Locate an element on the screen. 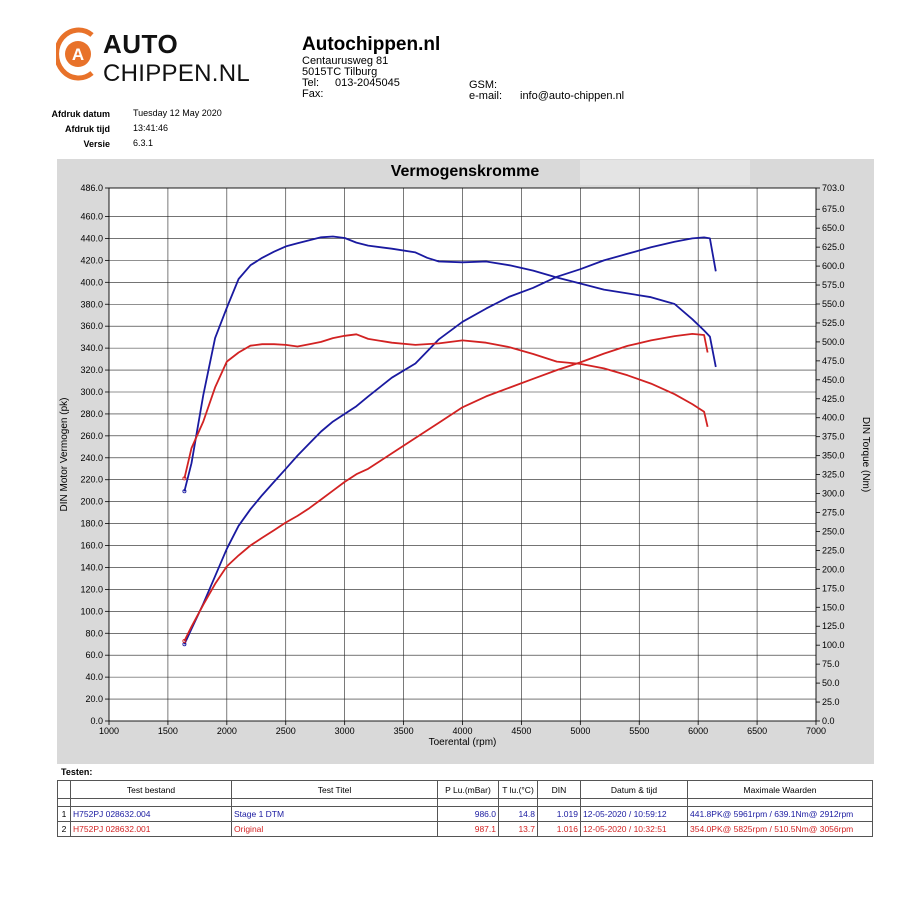 This screenshot has width=919, height=903. y-tick-label: 200.0 is located at coordinates (91, 502).